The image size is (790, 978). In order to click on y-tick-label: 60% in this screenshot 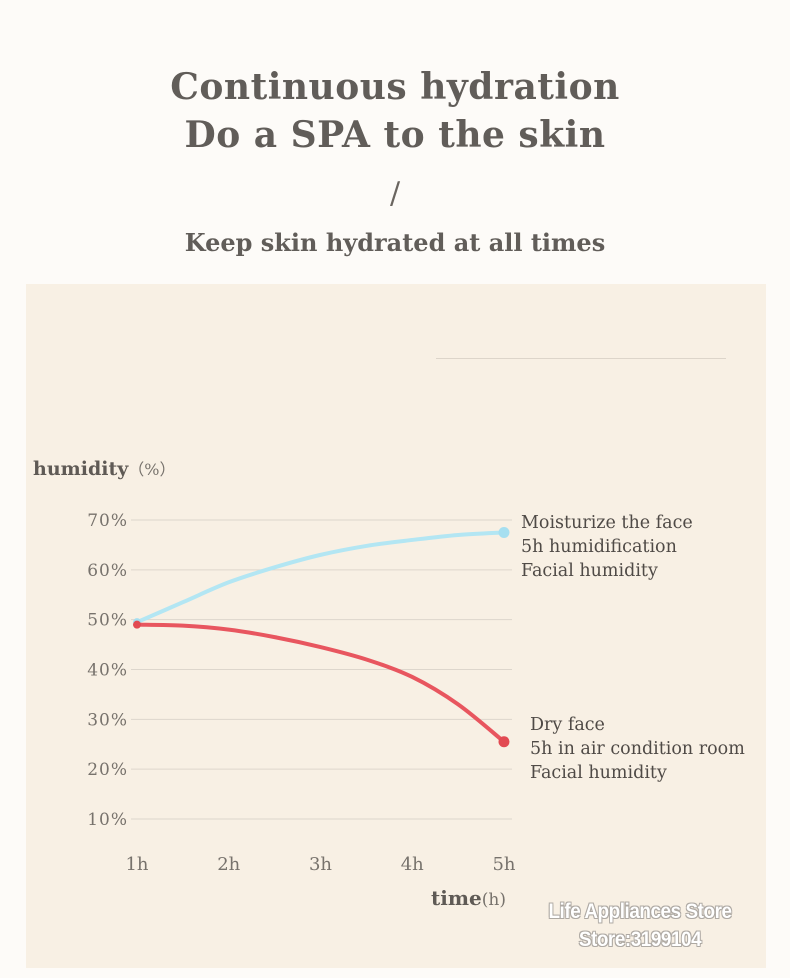, I will do `click(107, 571)`.